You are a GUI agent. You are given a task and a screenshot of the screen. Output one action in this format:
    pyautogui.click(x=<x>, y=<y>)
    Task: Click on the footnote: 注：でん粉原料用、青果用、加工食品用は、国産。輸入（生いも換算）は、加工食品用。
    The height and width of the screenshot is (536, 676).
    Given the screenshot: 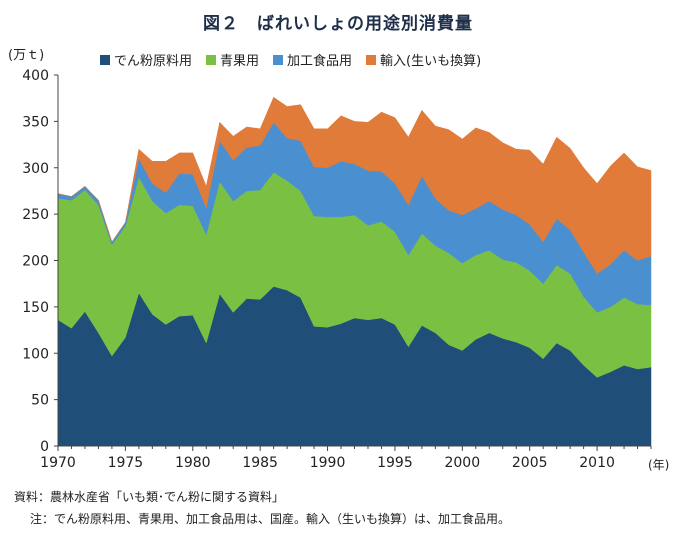 What is the action you would take?
    pyautogui.click(x=270, y=519)
    